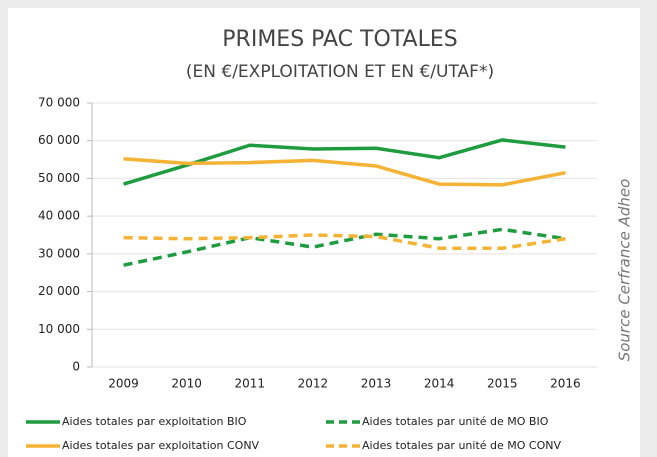 Image resolution: width=657 pixels, height=457 pixels. Describe the element at coordinates (339, 39) in the screenshot. I see `chart-title: PRIMES PAC TOTALES` at that location.